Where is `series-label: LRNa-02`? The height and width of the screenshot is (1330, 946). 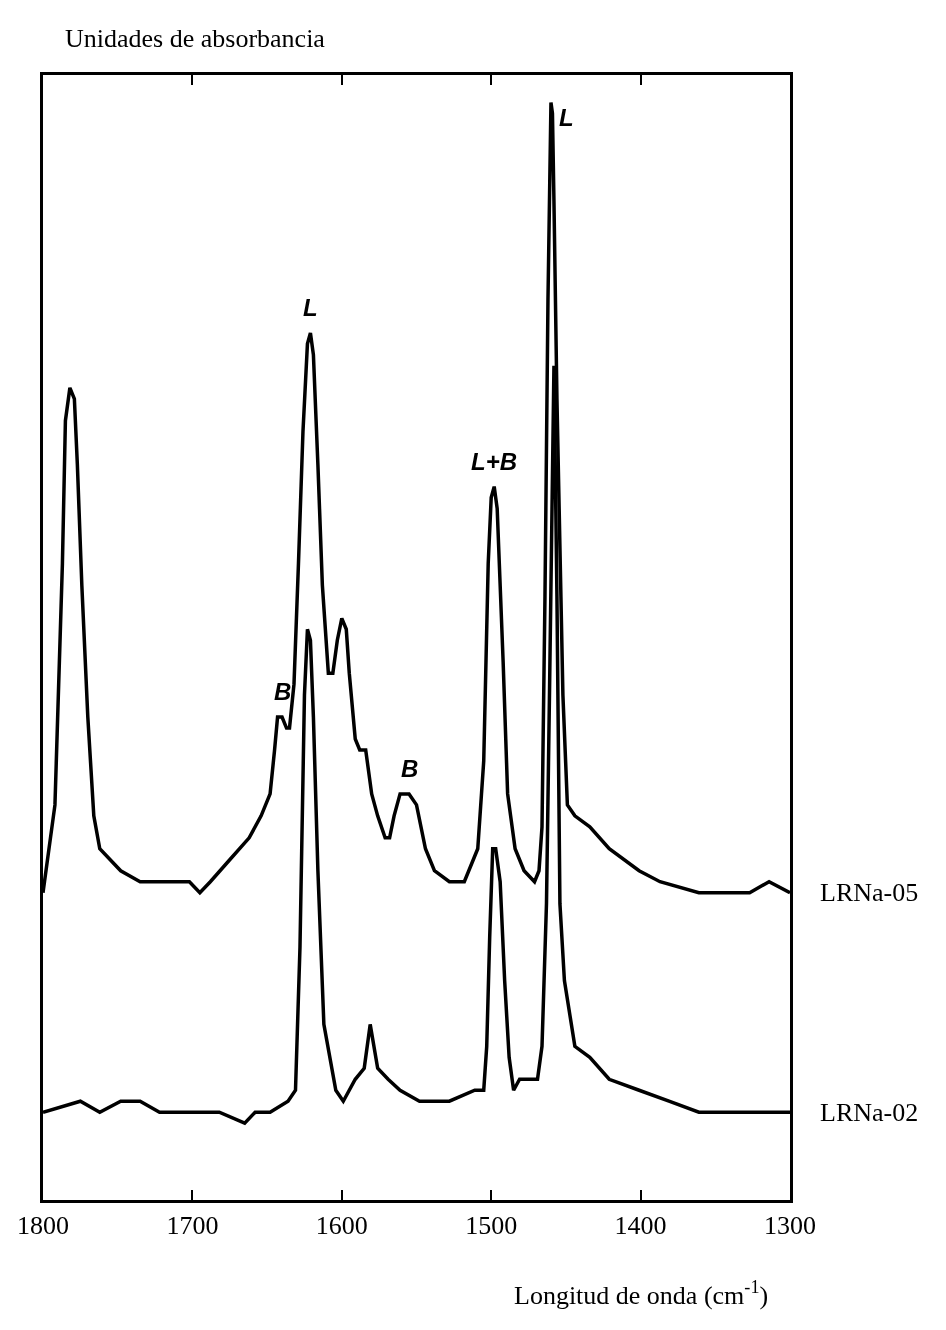 series-label: LRNa-02 is located at coordinates (869, 1112).